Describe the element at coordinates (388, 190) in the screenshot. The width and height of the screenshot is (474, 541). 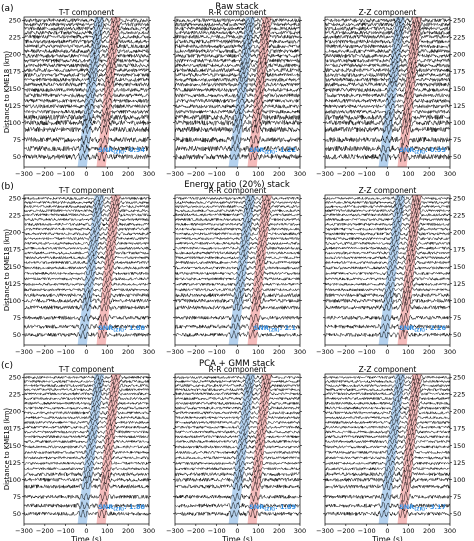
I see `component-label: Z-Z component` at that location.